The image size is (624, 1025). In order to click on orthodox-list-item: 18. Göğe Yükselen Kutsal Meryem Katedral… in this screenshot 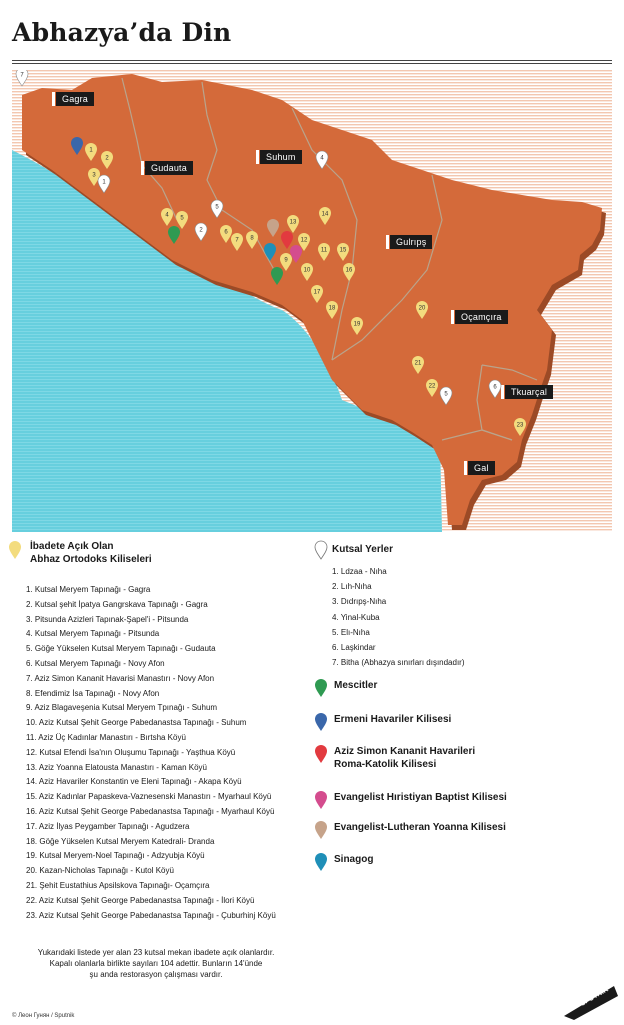, I will do `click(120, 841)`.